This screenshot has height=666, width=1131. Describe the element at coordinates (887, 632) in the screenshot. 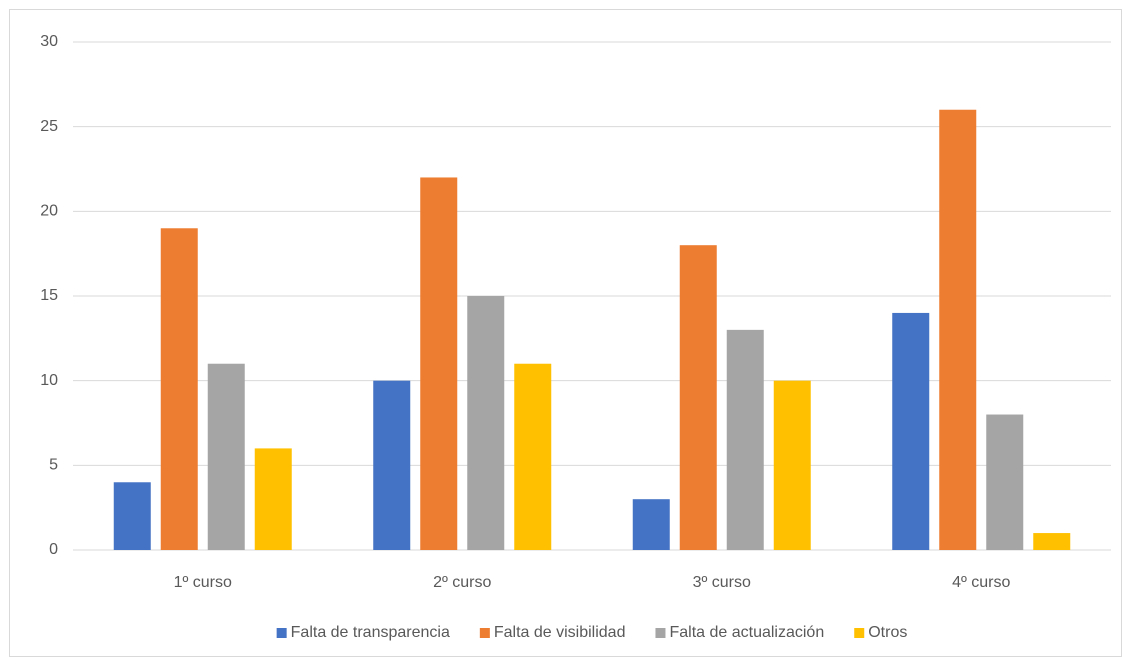

I see `legend-label: Otros` at that location.